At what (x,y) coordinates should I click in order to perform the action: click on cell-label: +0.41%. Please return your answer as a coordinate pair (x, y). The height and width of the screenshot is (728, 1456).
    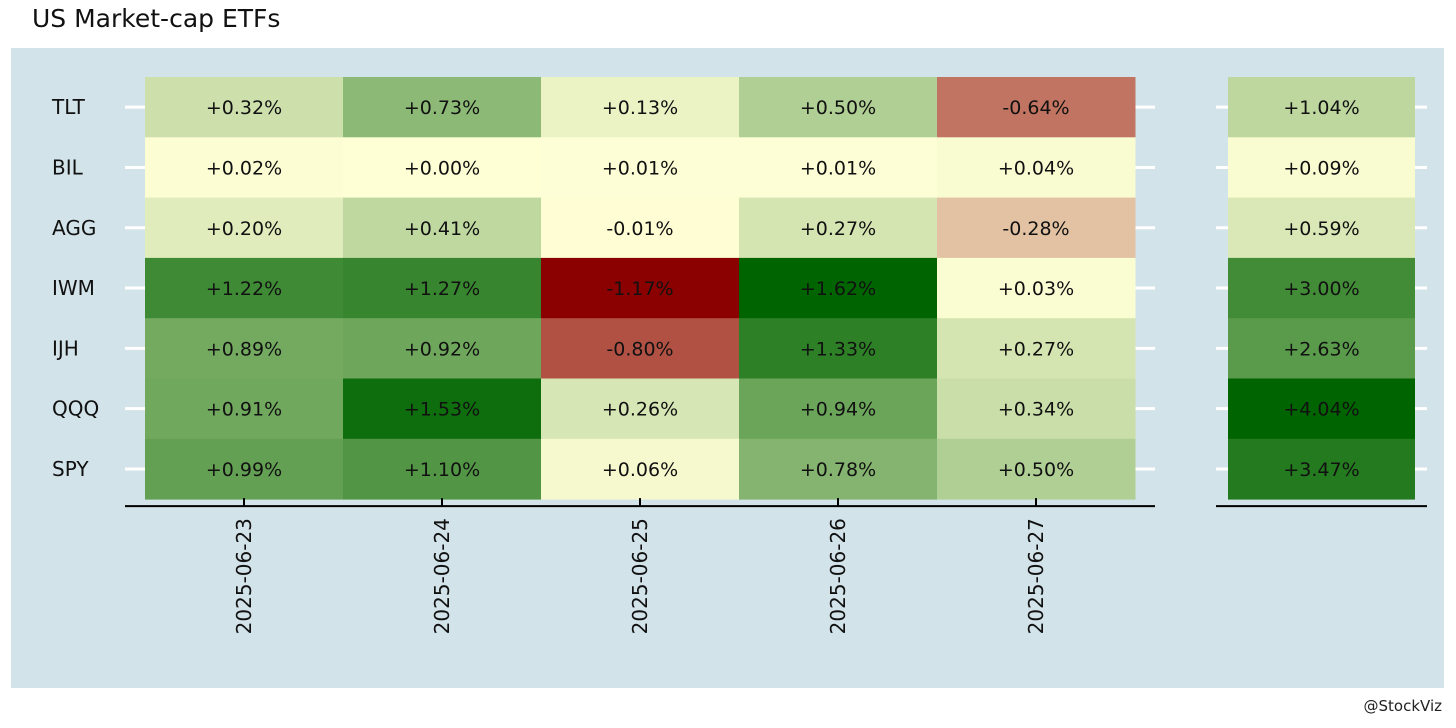
    Looking at the image, I should click on (442, 229).